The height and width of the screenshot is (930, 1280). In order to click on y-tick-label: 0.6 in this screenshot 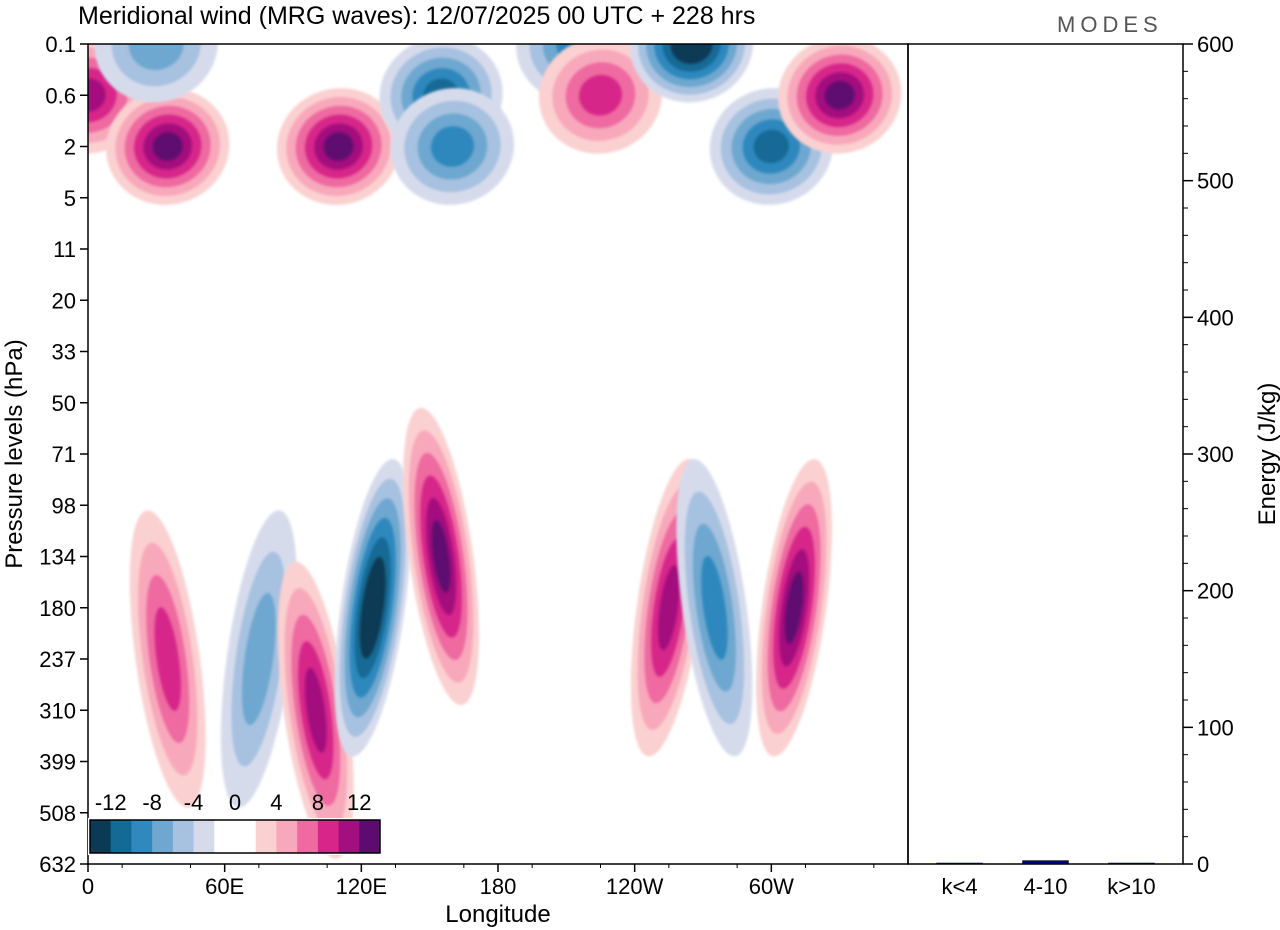, I will do `click(60, 95)`.